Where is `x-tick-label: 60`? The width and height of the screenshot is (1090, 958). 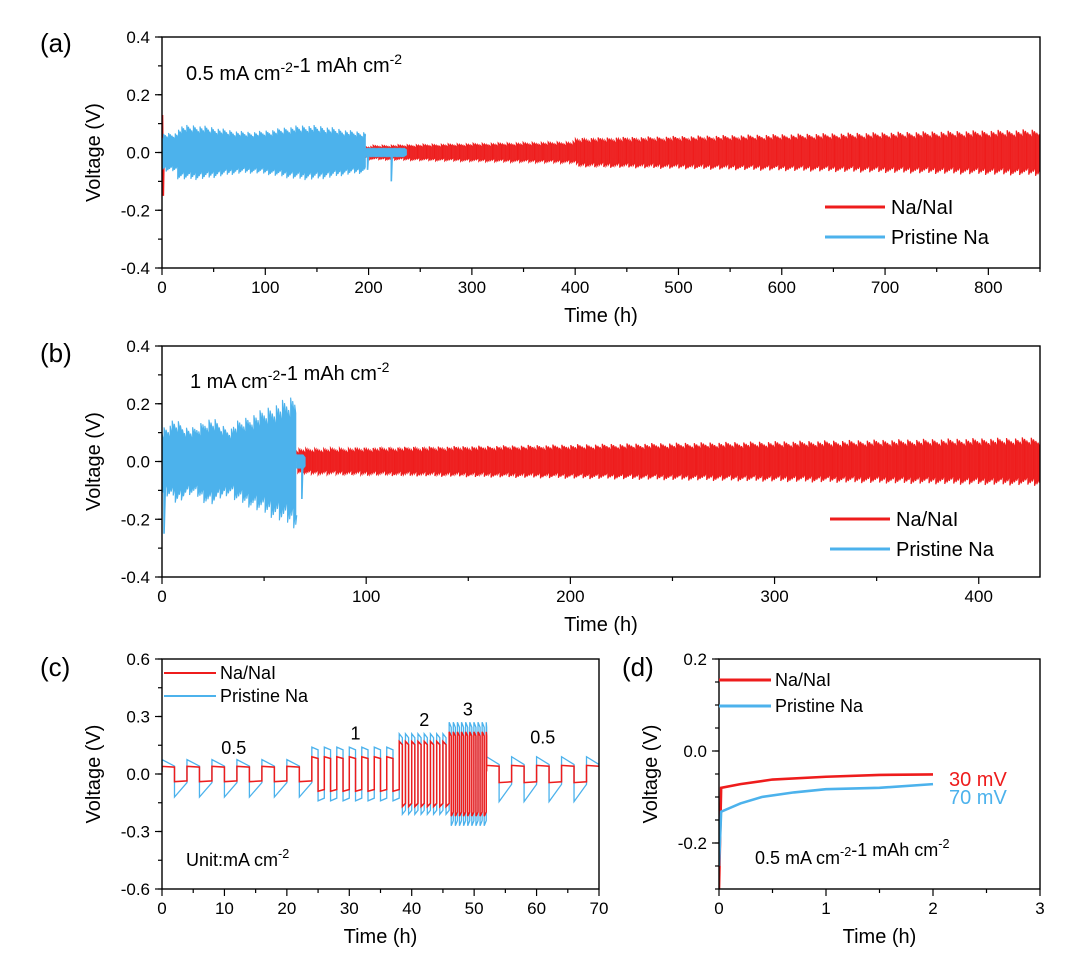
x-tick-label: 60 is located at coordinates (536, 908).